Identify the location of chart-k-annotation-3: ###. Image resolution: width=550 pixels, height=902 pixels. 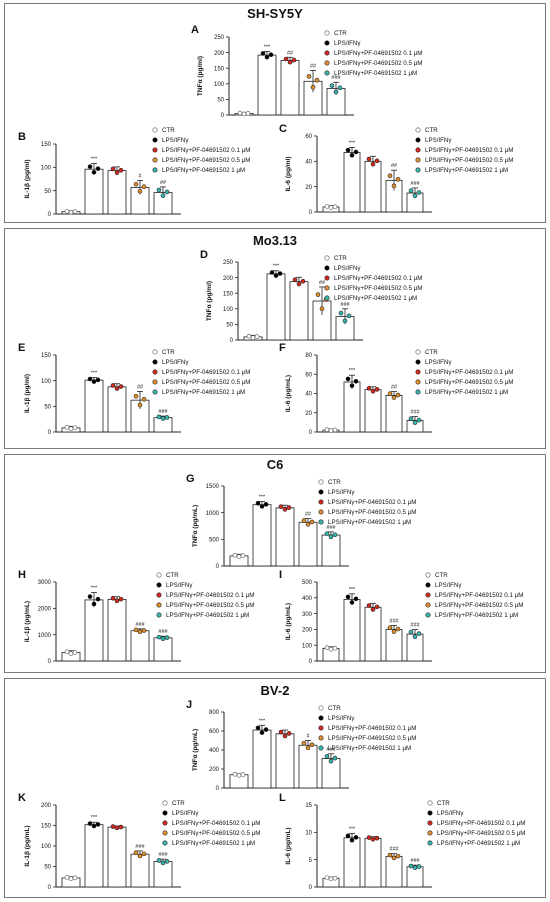
(140, 847).